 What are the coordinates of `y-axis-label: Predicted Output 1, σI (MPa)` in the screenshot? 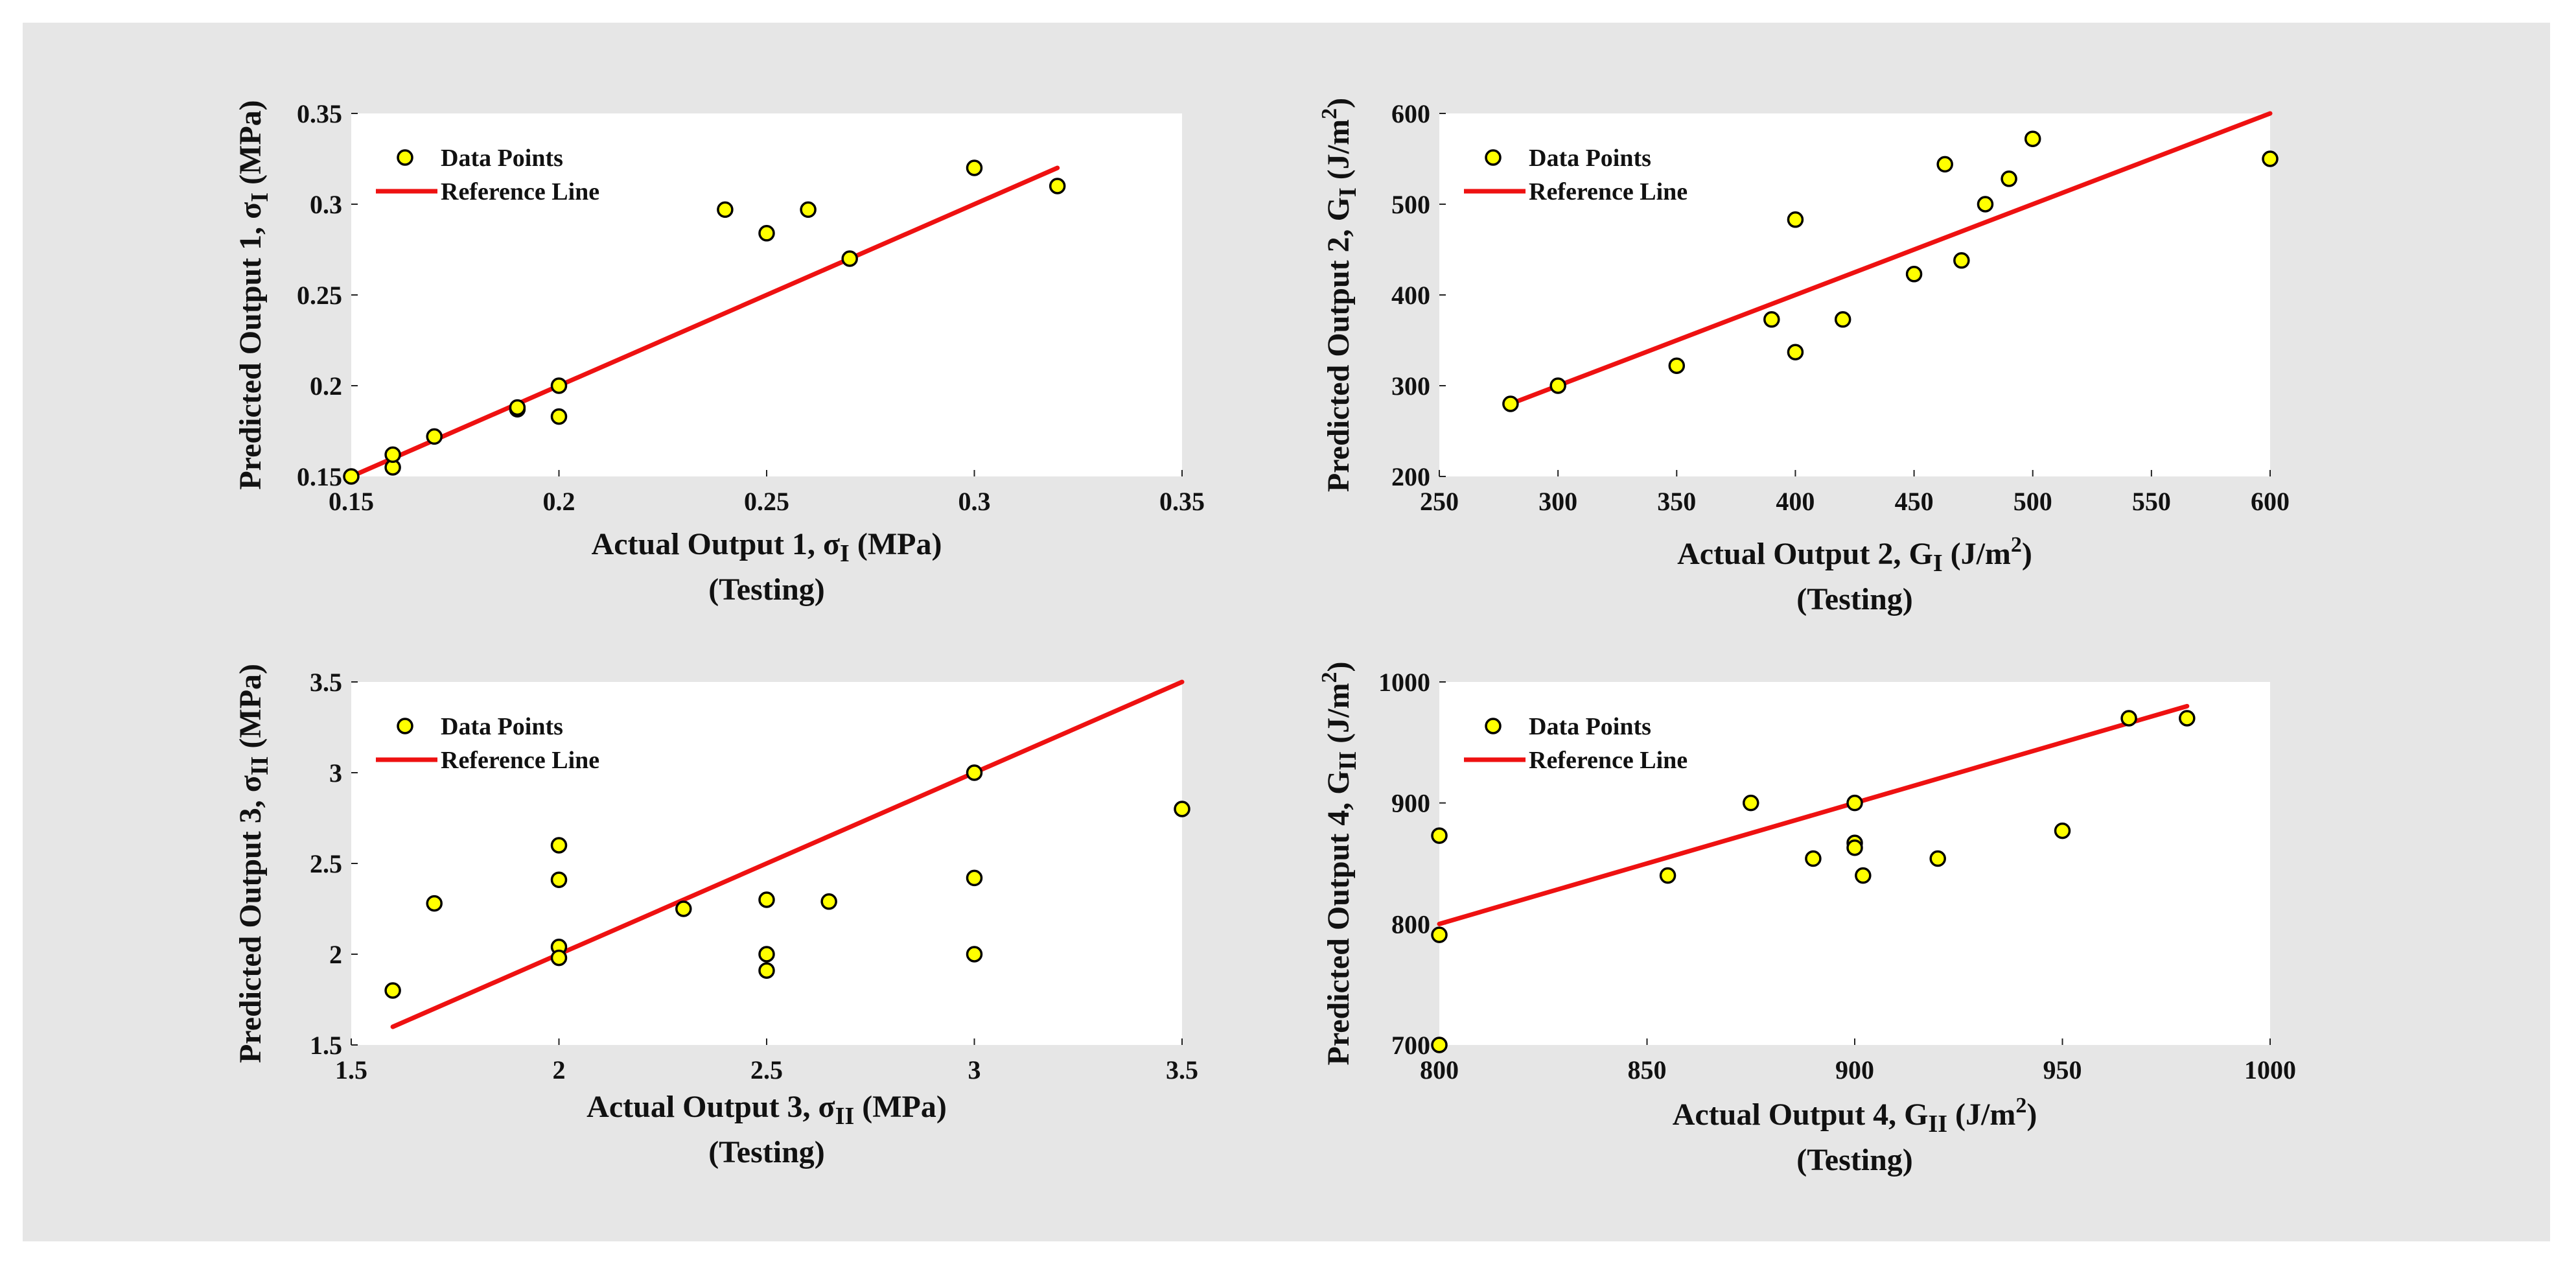 It's located at (253, 295).